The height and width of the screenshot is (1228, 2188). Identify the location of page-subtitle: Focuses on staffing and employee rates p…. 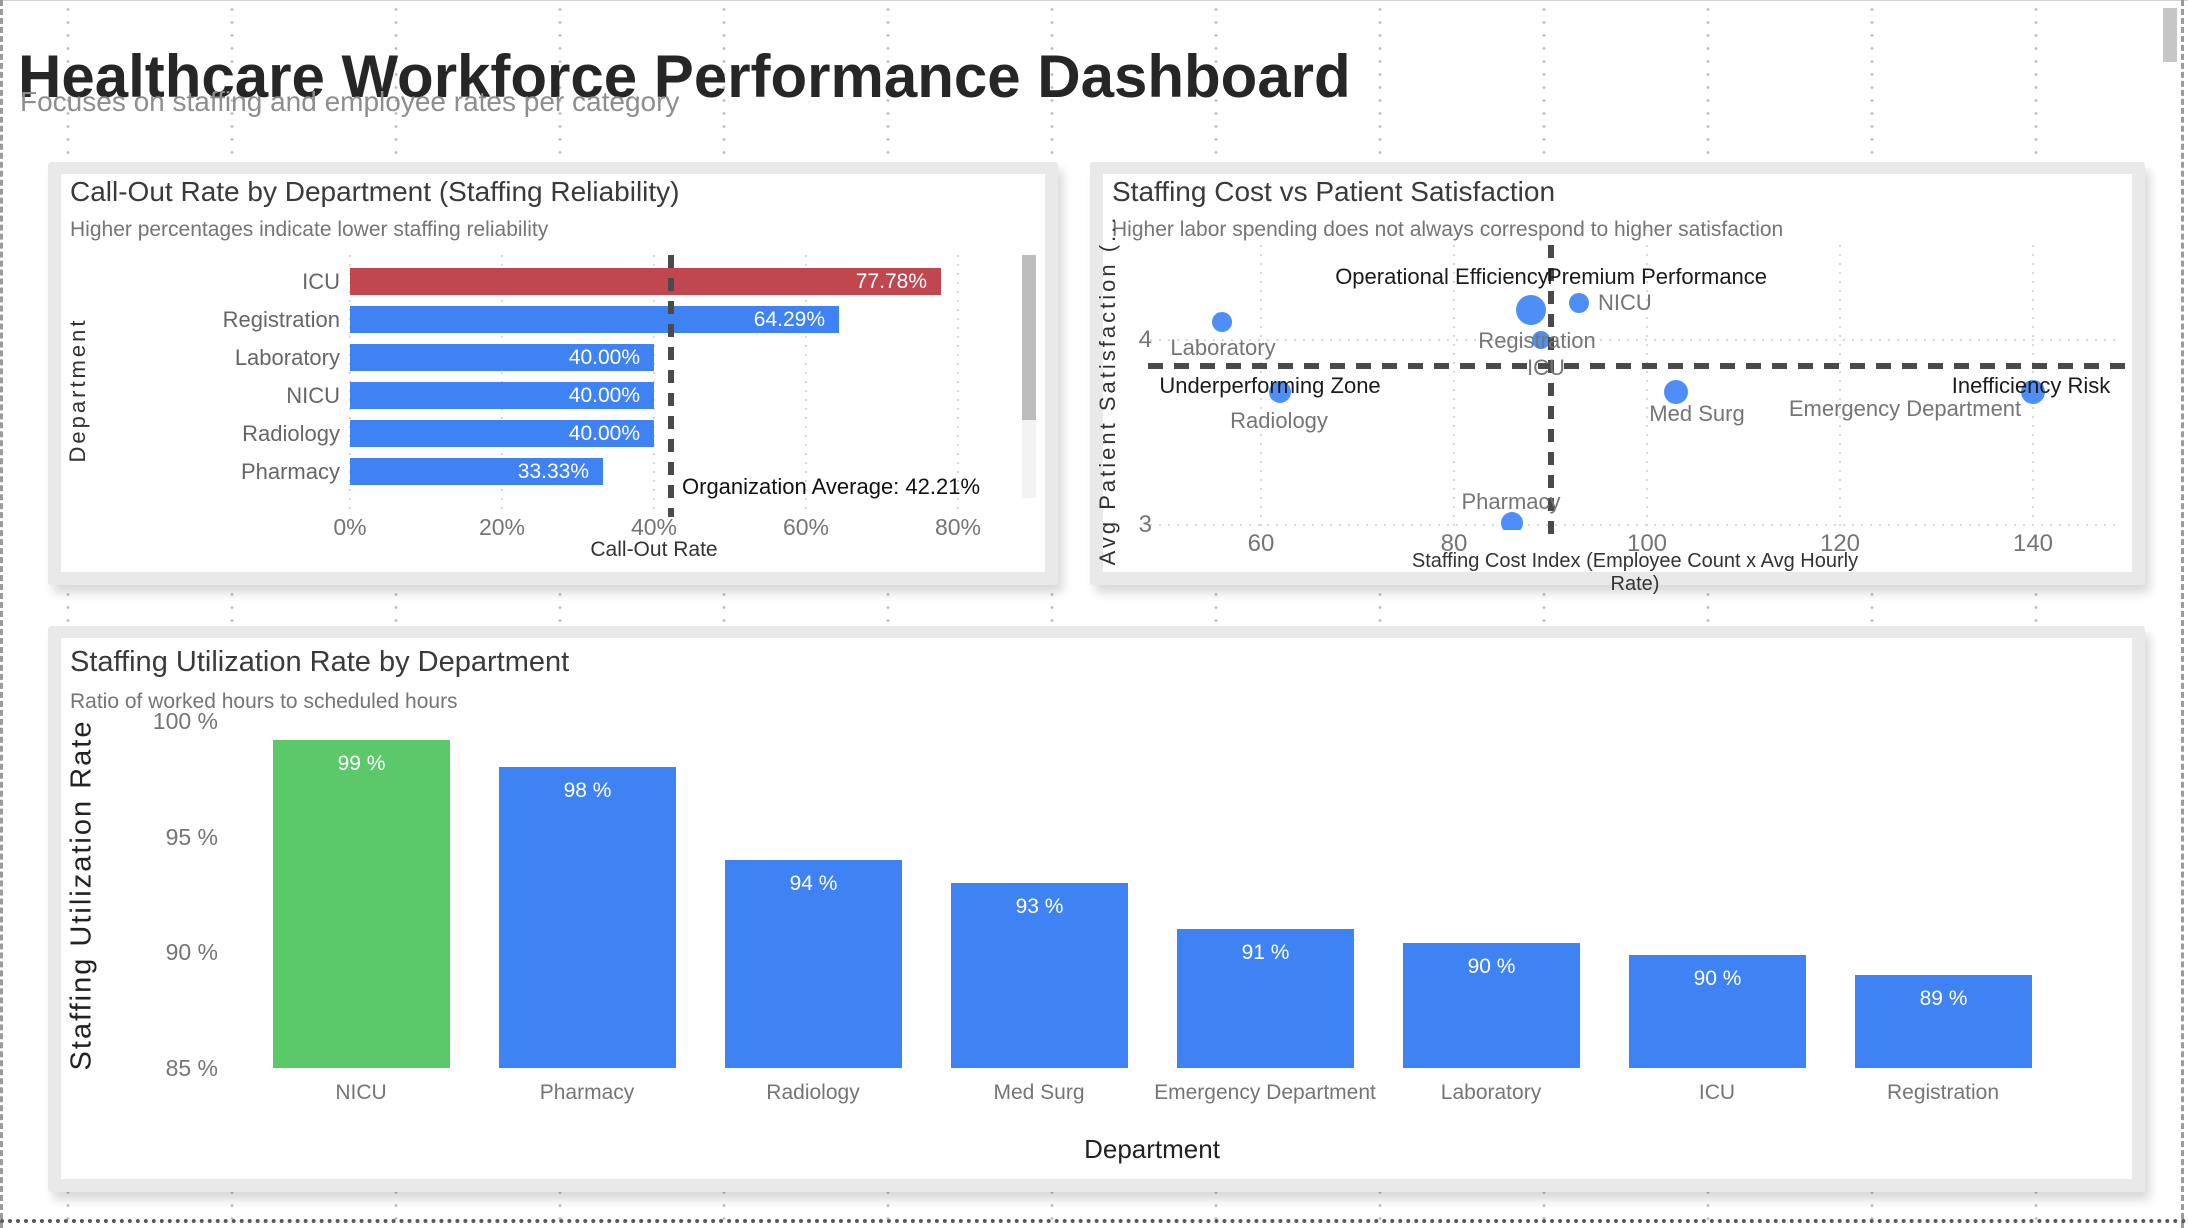
(350, 101).